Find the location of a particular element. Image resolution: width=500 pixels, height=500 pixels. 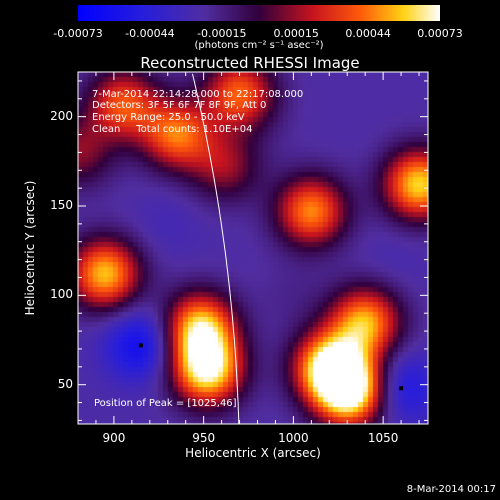

y-tick-label: 50 is located at coordinates (65, 383).